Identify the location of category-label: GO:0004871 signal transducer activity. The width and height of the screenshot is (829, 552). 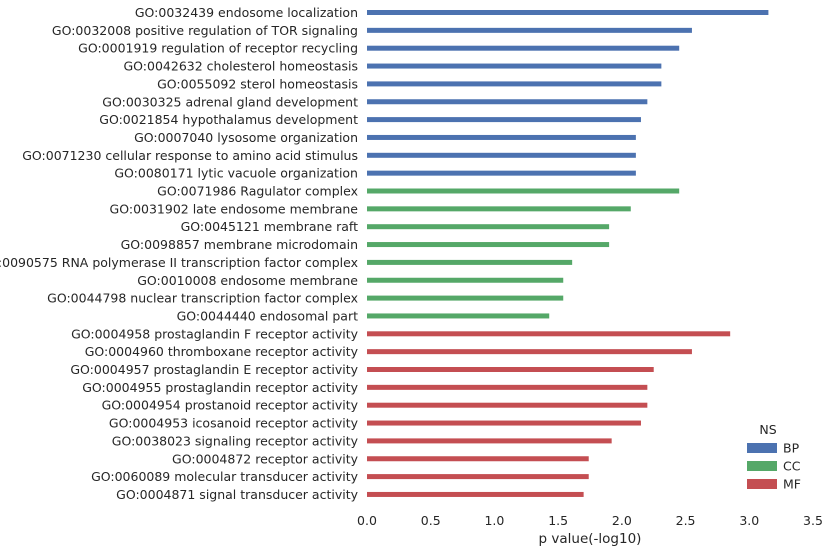
(237, 494).